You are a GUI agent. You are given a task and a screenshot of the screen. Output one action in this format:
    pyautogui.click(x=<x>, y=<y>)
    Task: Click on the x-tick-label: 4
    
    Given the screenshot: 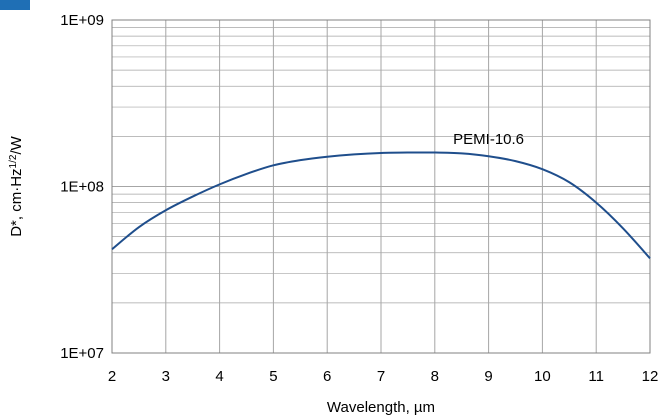 What is the action you would take?
    pyautogui.click(x=219, y=376)
    